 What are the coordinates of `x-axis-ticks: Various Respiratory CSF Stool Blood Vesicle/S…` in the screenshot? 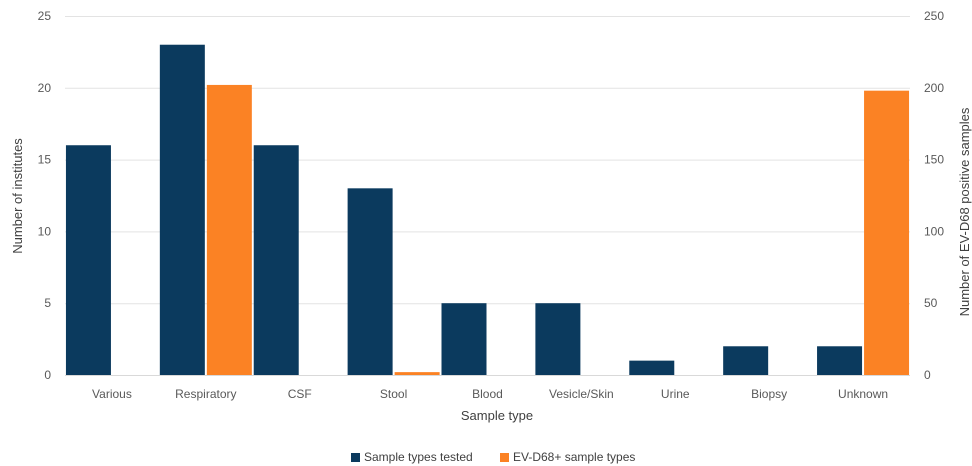 It's located at (490, 394).